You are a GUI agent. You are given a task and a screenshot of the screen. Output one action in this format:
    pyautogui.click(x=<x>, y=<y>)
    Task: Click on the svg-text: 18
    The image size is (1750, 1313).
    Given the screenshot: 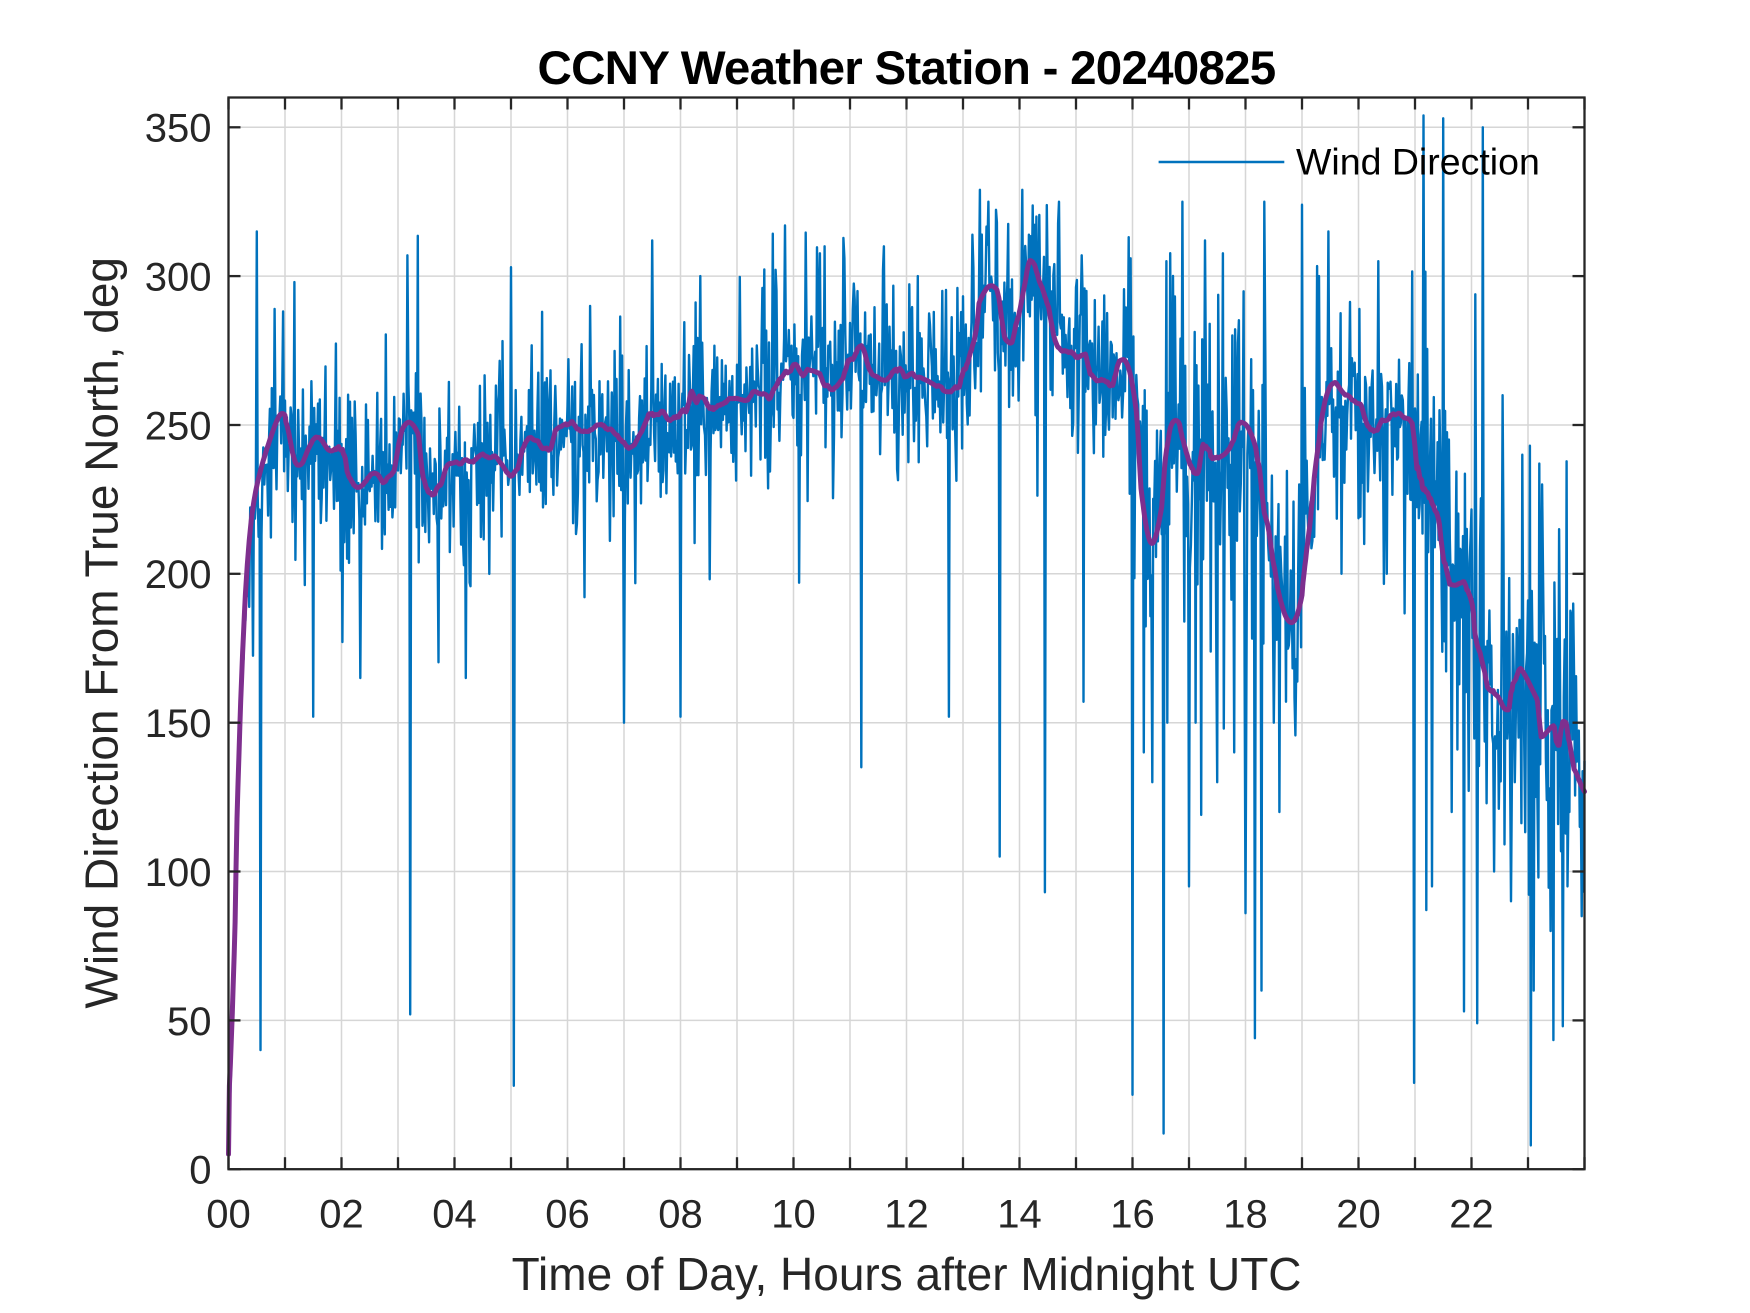 What is the action you would take?
    pyautogui.click(x=1245, y=1215)
    